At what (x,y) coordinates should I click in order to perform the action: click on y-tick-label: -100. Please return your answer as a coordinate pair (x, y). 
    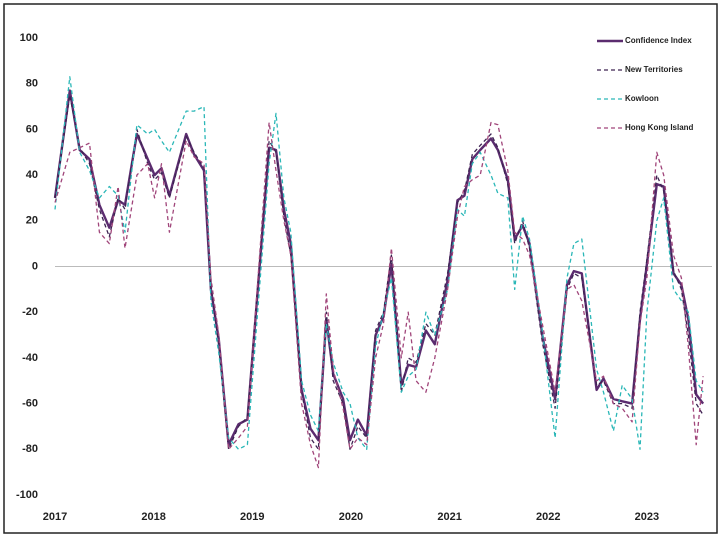
    Looking at the image, I should click on (27, 495).